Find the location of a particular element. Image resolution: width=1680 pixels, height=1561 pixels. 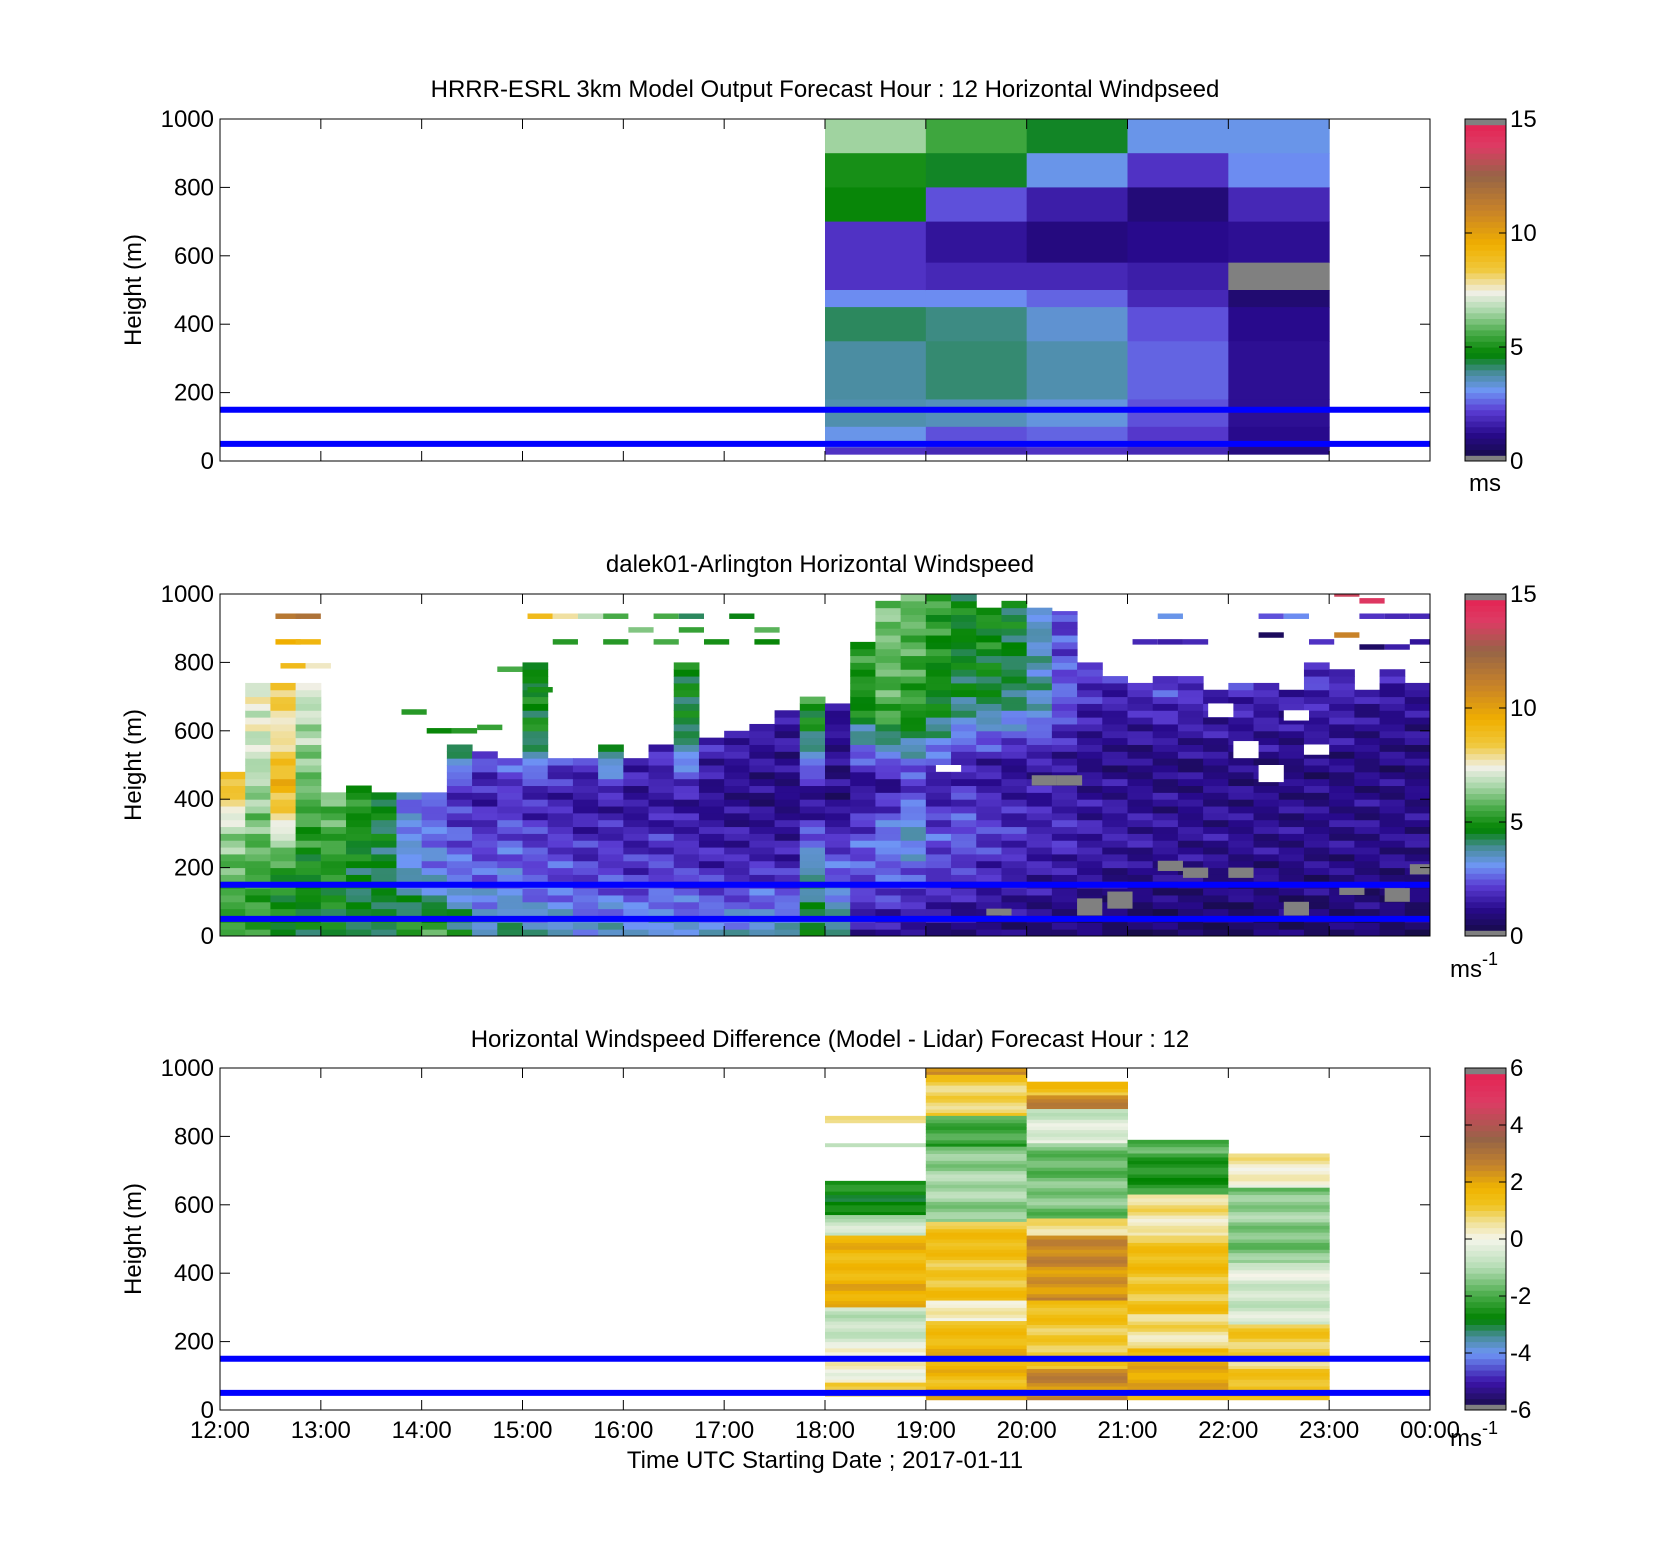

colorbar-tick-label: 0 is located at coordinates (1516, 936).